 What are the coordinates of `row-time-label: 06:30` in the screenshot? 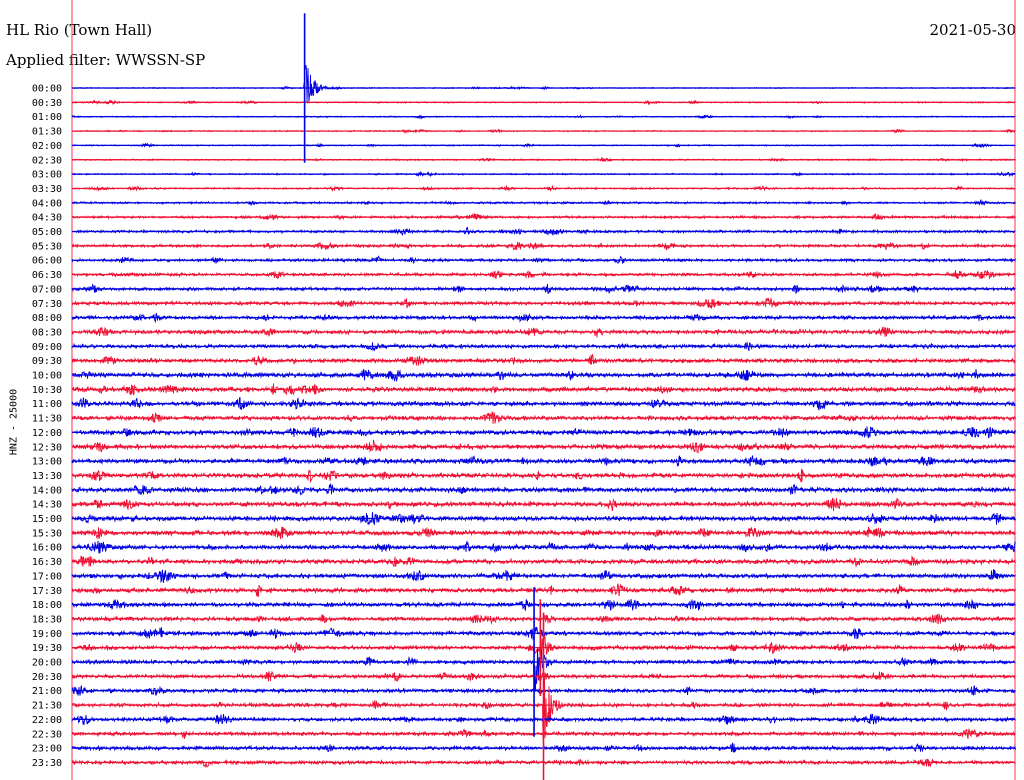 It's located at (47, 275).